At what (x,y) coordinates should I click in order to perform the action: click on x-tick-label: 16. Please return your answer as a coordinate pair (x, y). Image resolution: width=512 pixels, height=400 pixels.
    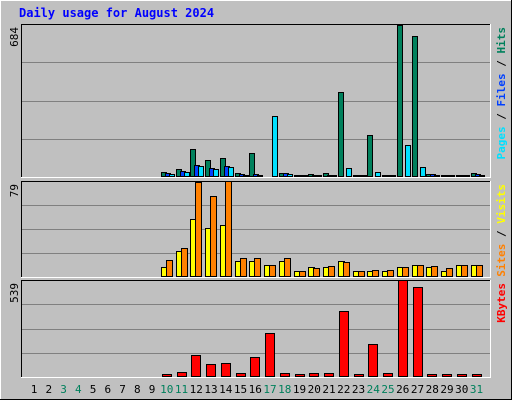
    Looking at the image, I should click on (255, 389).